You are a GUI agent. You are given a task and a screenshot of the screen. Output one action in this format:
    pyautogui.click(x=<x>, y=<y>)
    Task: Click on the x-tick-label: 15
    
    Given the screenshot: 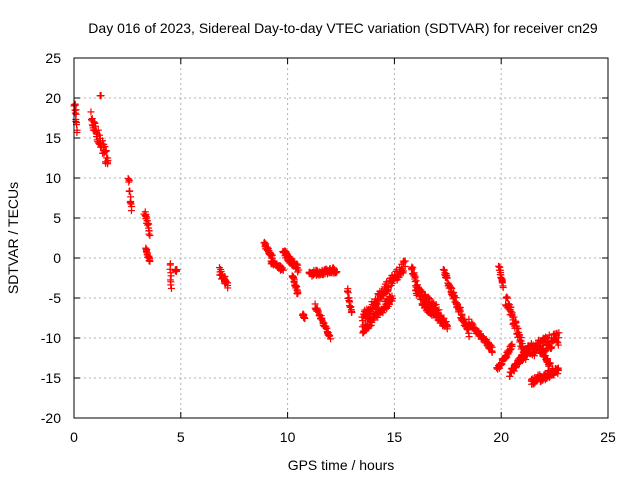 What is the action you would take?
    pyautogui.click(x=395, y=437)
    